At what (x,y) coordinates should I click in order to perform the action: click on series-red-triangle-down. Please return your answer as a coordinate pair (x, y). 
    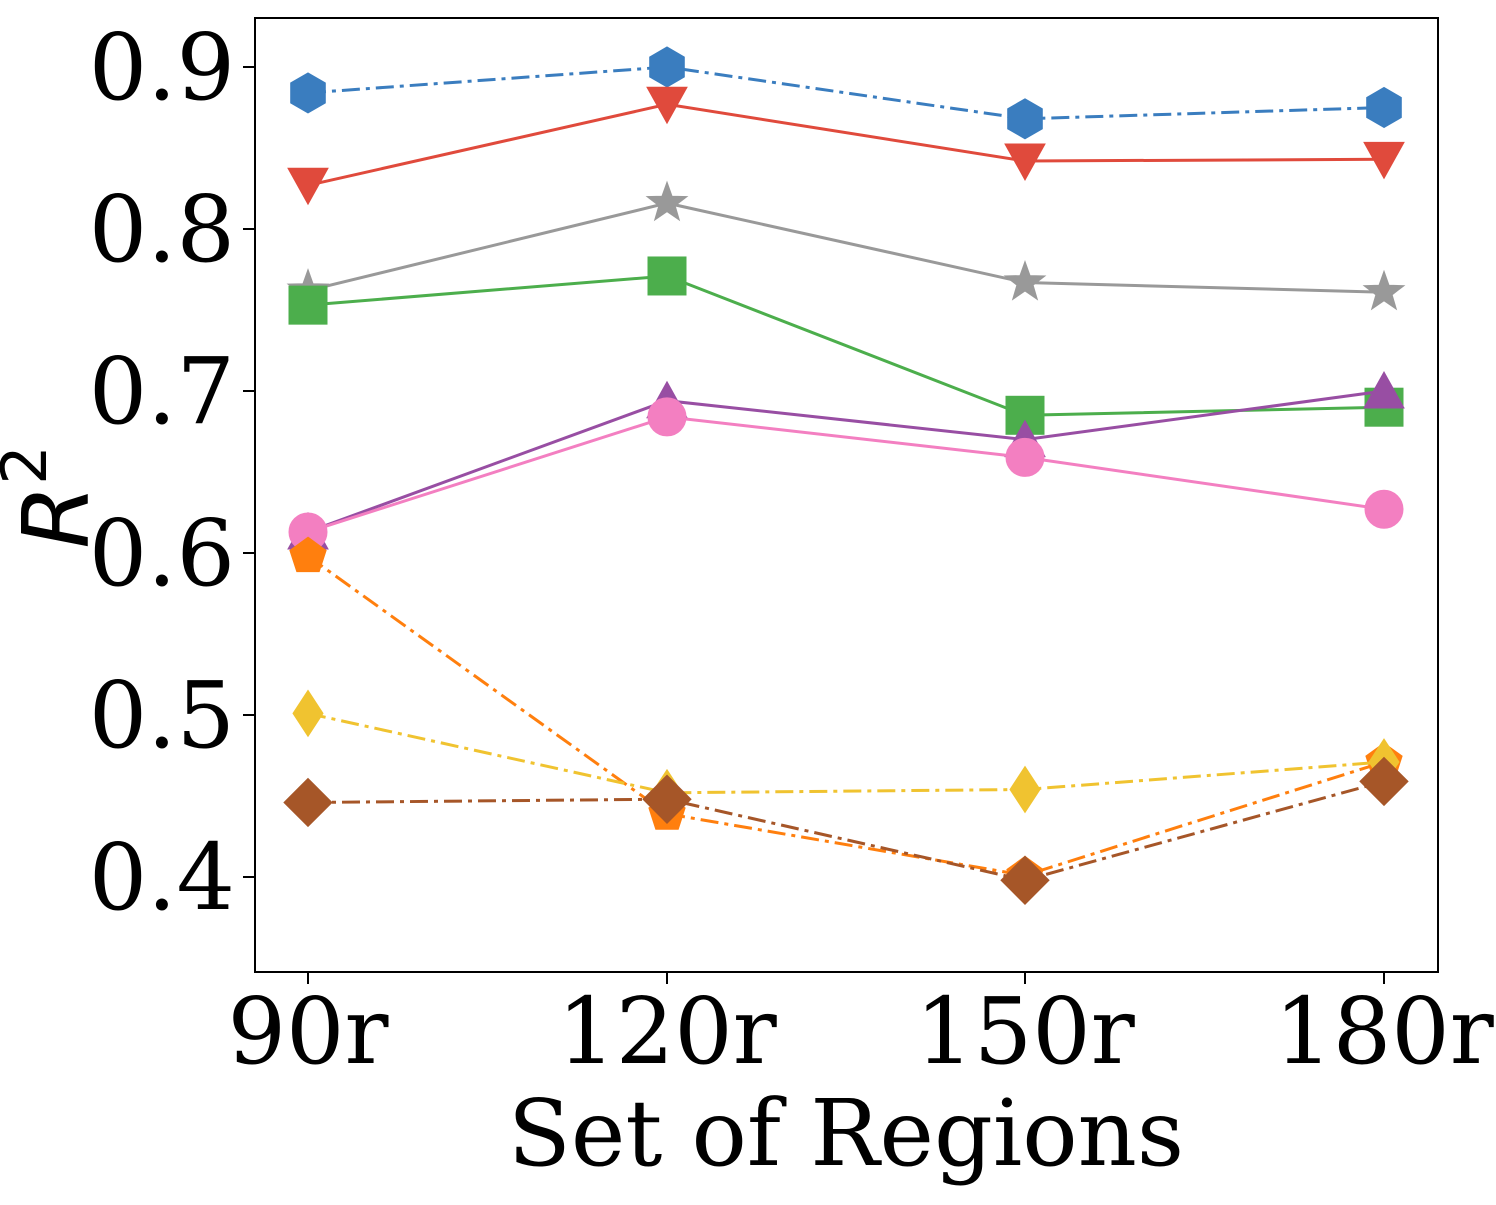
    Looking at the image, I should click on (846, 146).